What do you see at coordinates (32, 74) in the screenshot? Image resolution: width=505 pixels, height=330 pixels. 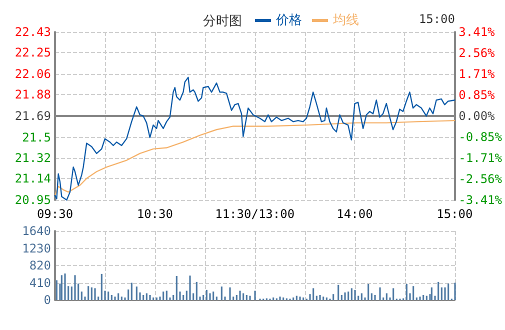 I see `y-tick-label: 22.06` at bounding box center [32, 74].